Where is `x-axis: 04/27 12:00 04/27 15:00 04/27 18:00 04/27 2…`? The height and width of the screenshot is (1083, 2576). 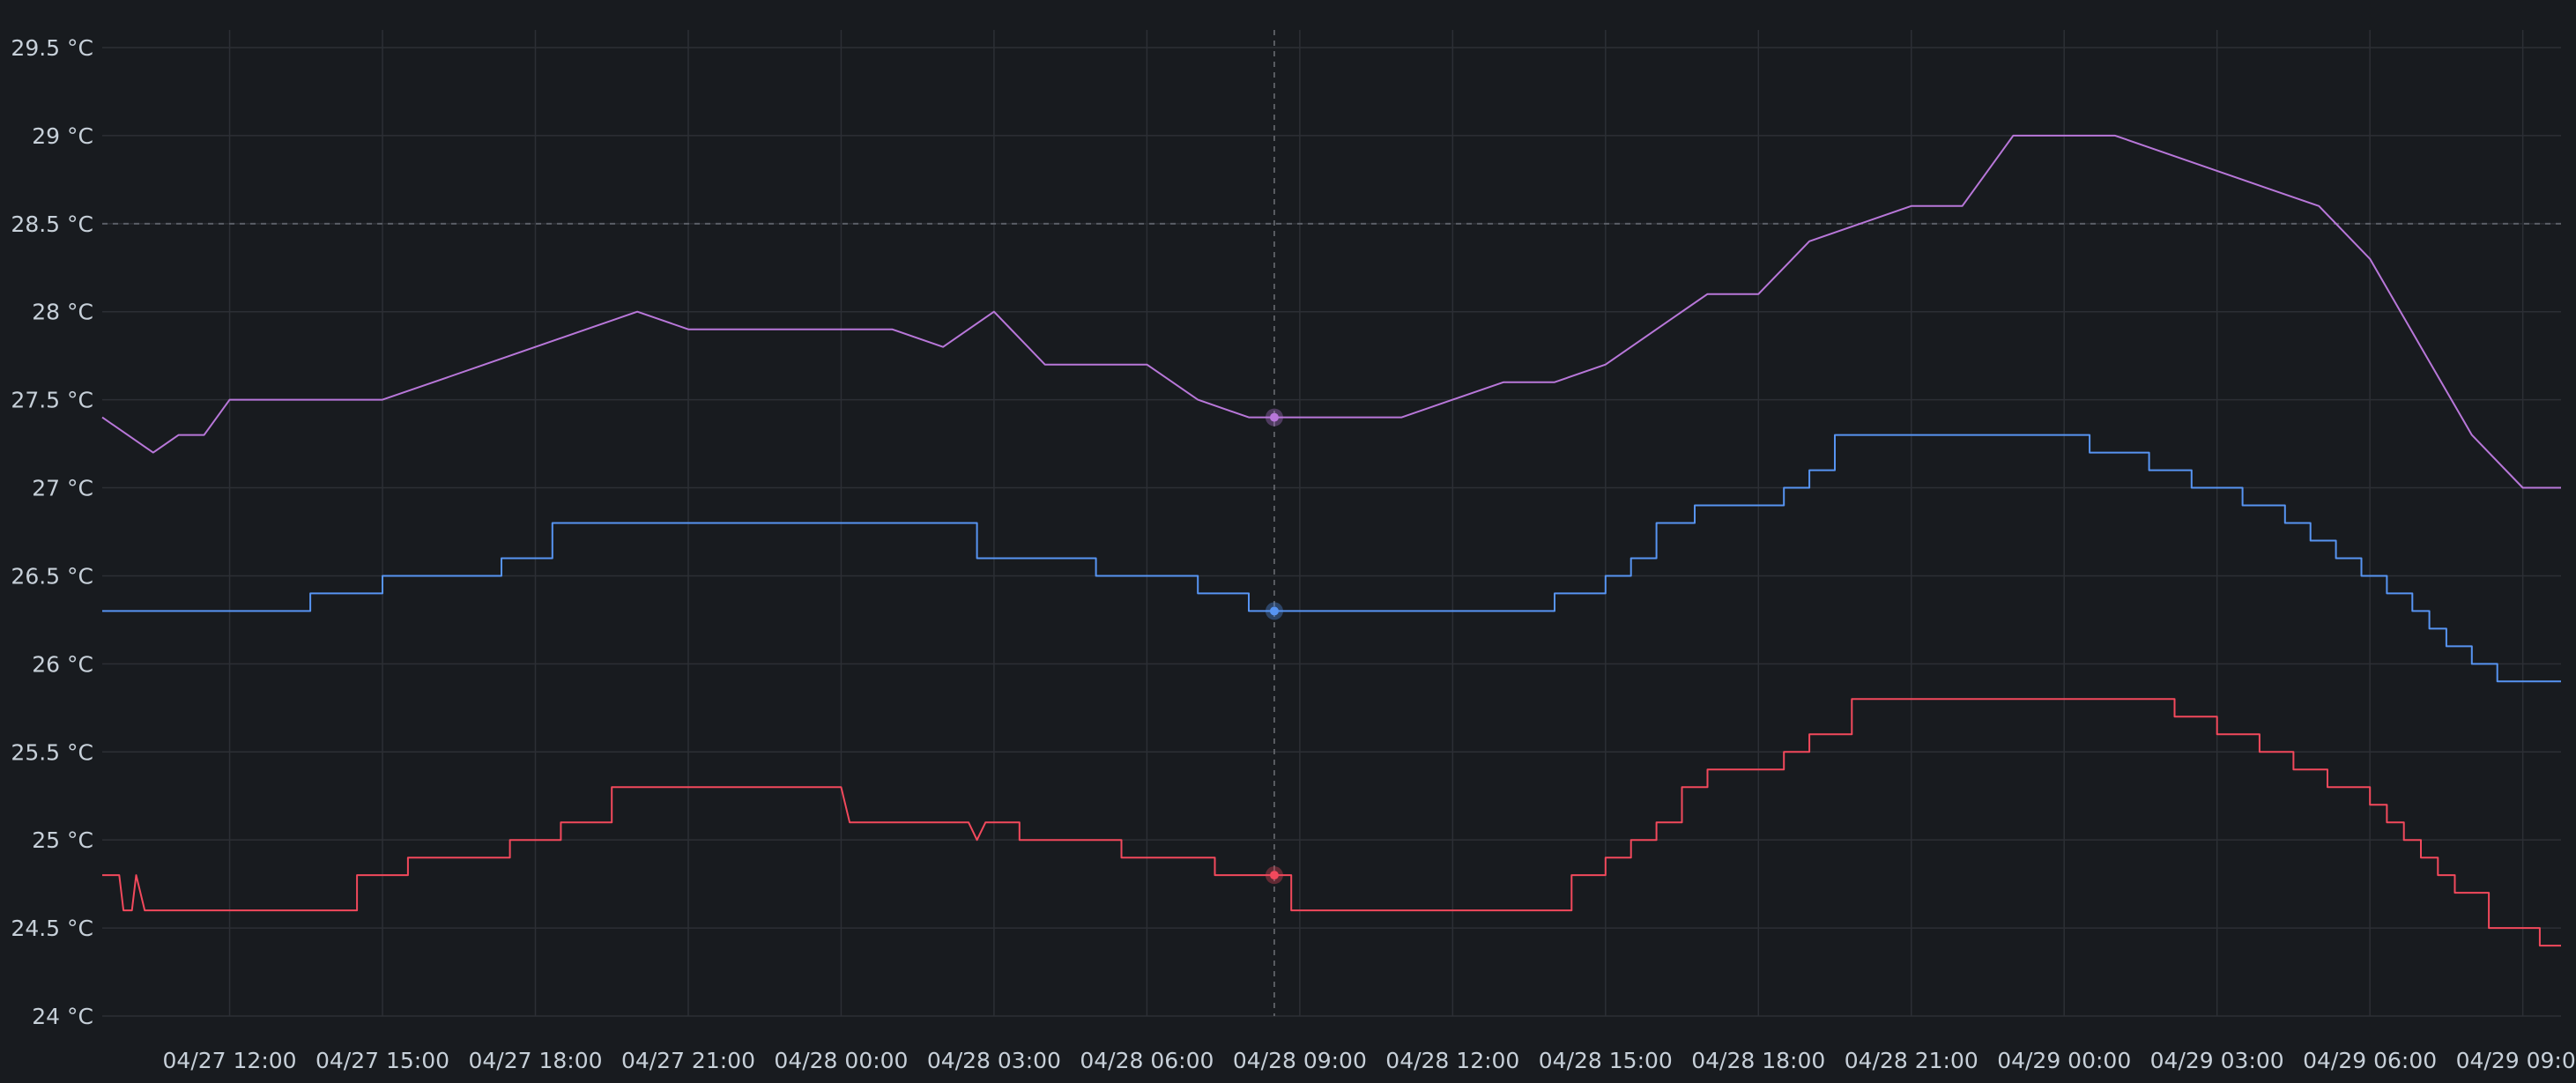
x-axis: 04/27 12:00 04/27 15:00 04/27 18:00 04/27 2… is located at coordinates (1369, 1060).